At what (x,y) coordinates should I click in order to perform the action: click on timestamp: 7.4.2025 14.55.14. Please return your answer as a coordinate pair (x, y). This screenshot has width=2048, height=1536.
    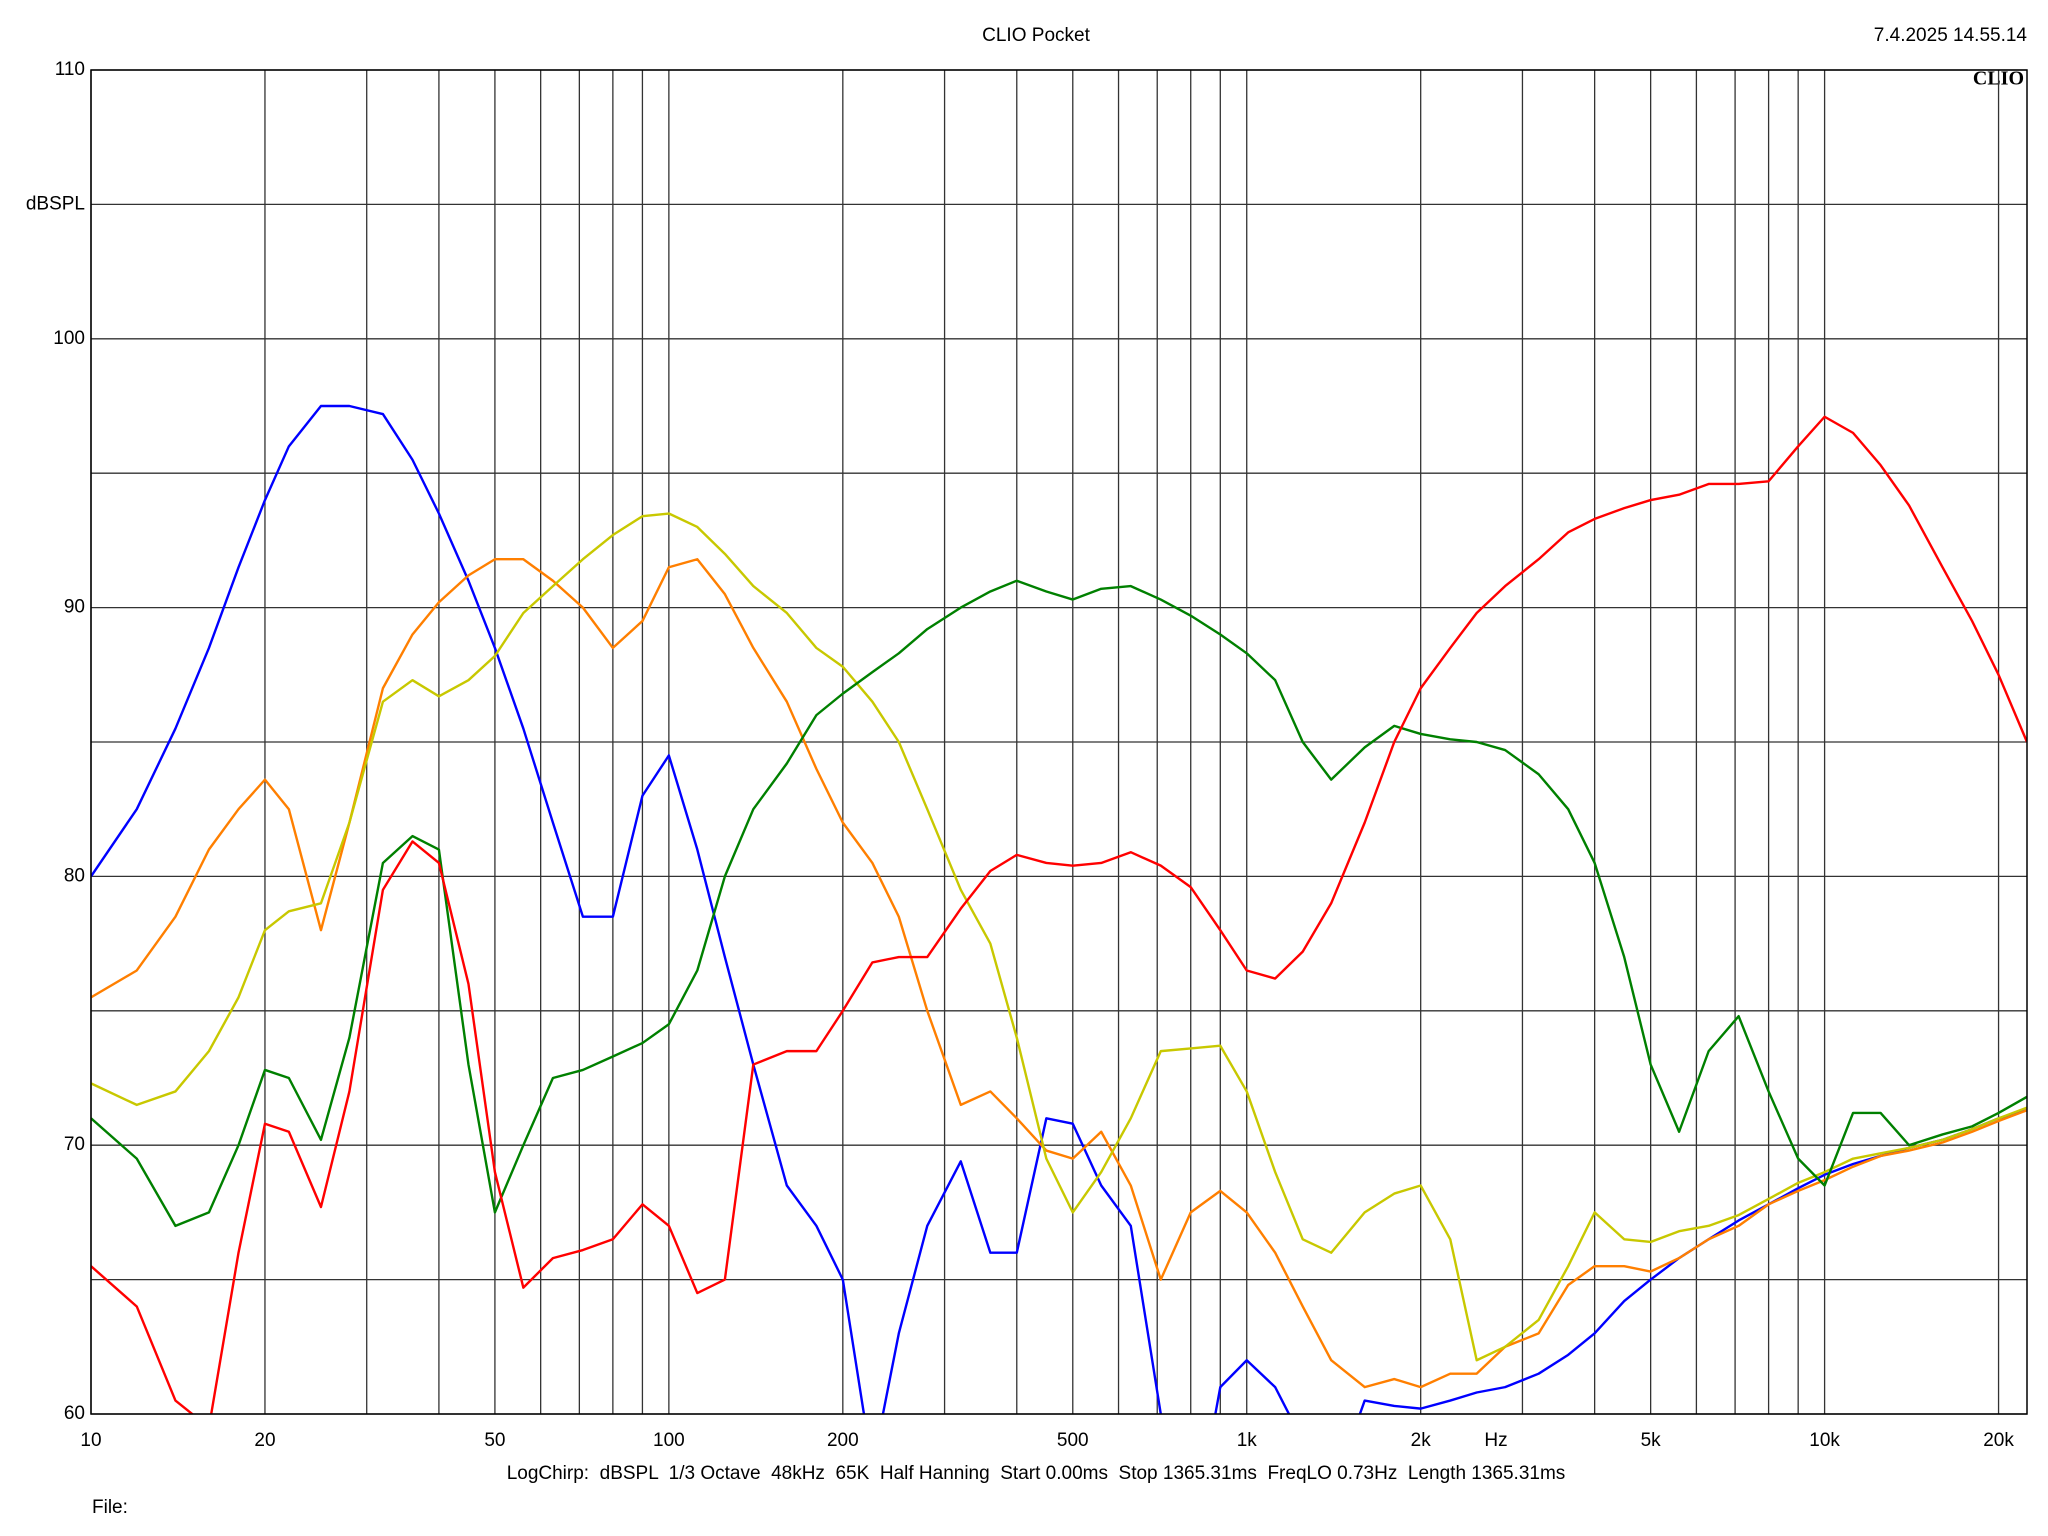
    Looking at the image, I should click on (1951, 35).